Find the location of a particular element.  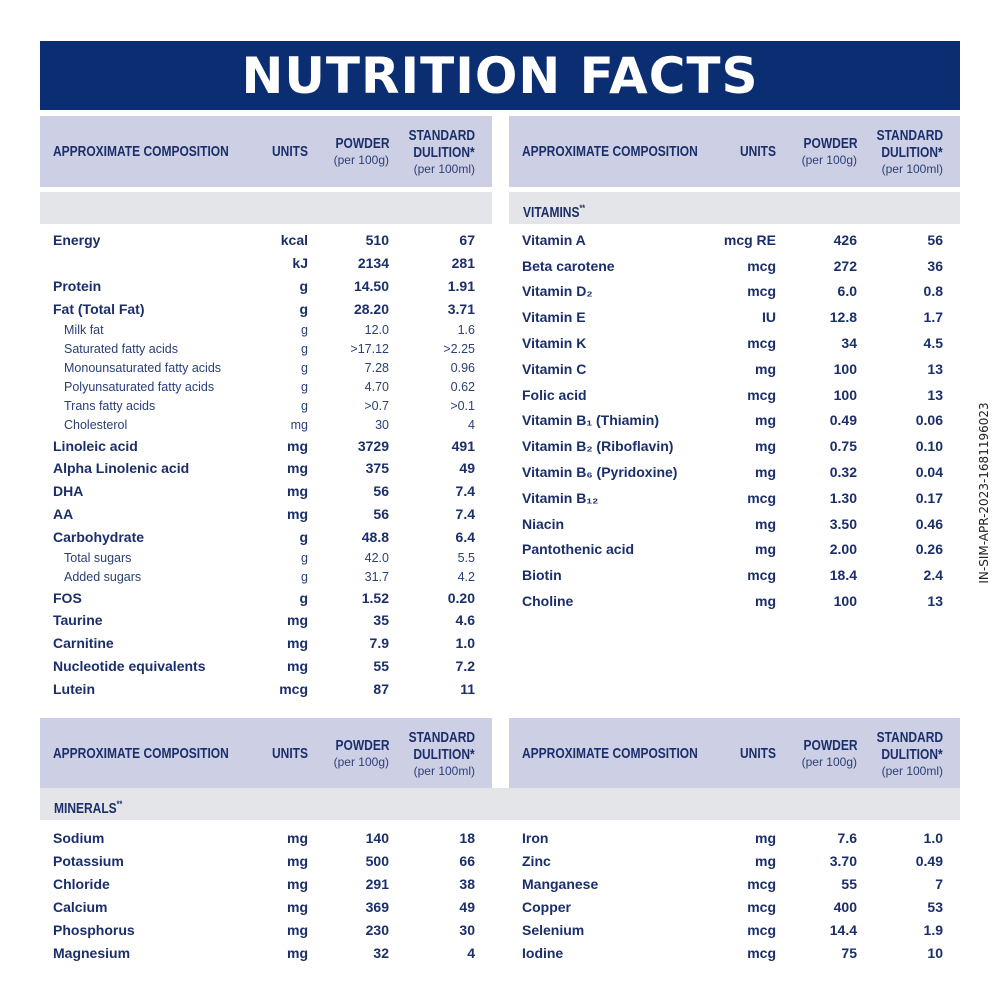

page-title: NUTRITION FACTS is located at coordinates (500, 75).